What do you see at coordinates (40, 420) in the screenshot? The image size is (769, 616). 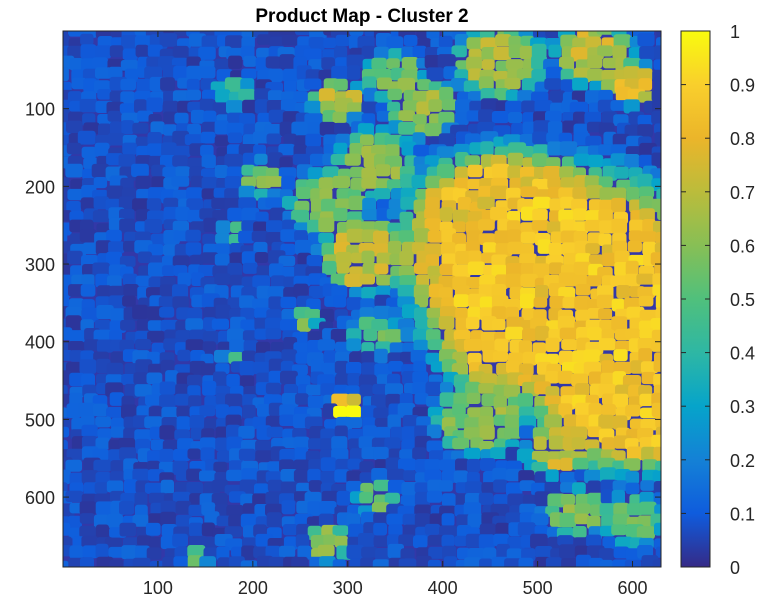 I see `y-tick-label: 500` at bounding box center [40, 420].